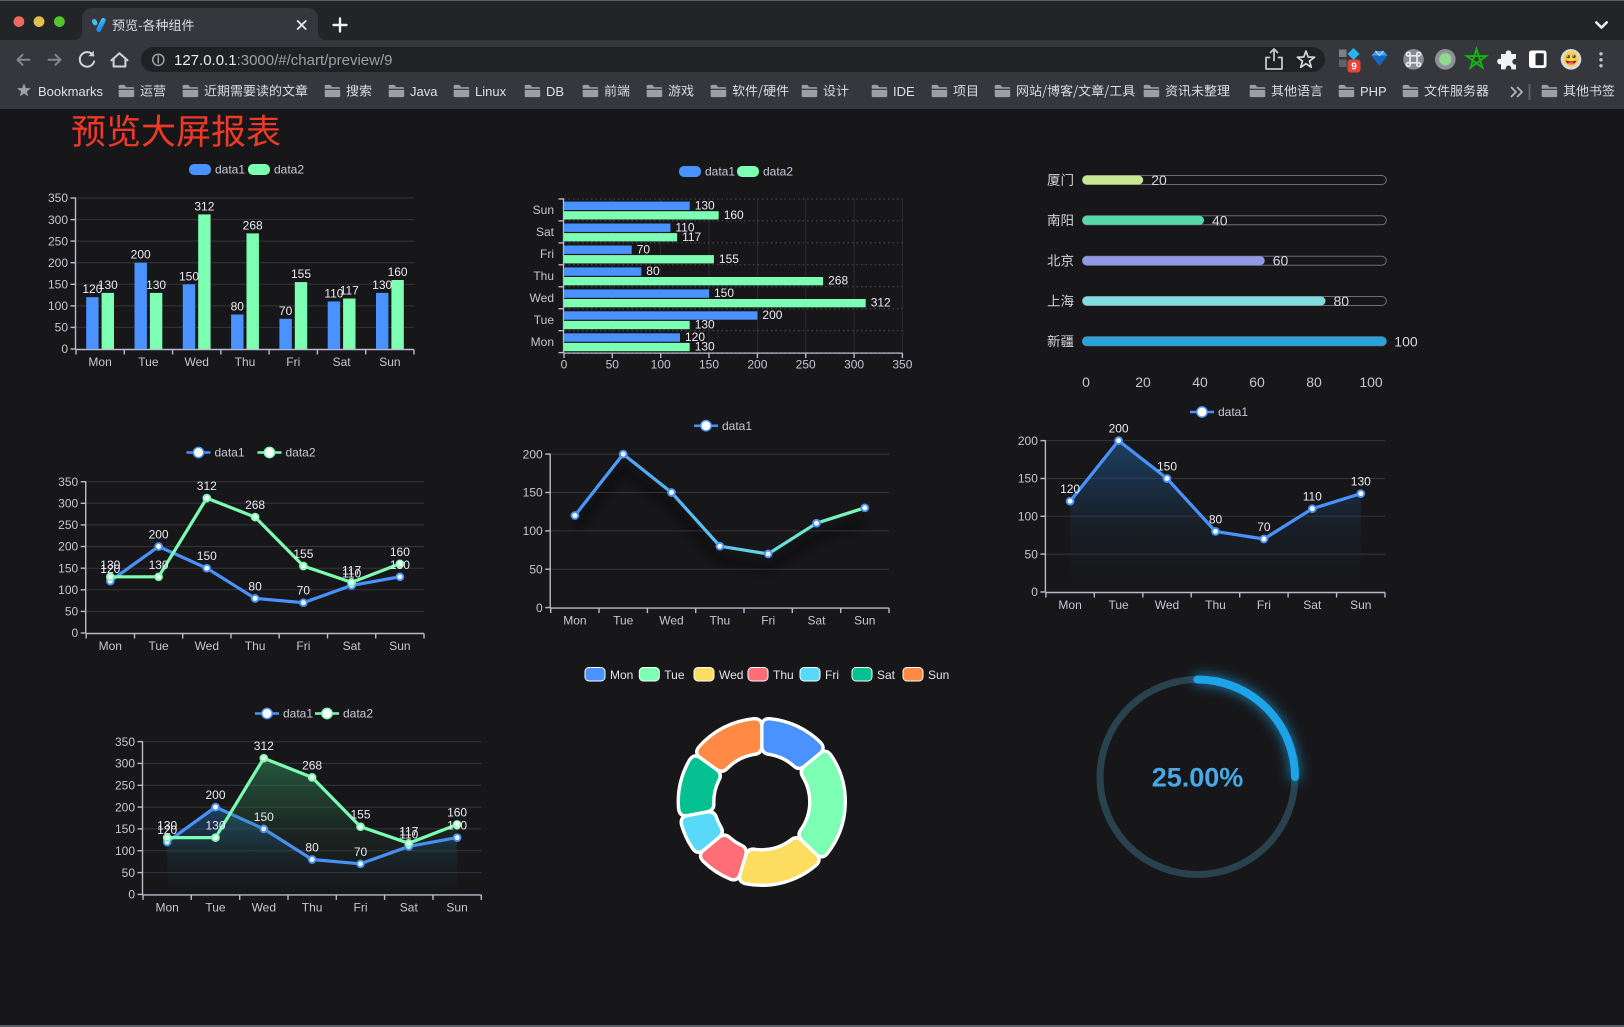 This screenshot has width=1624, height=1027. Describe the element at coordinates (58, 198) in the screenshot. I see `svg-text: 350` at that location.